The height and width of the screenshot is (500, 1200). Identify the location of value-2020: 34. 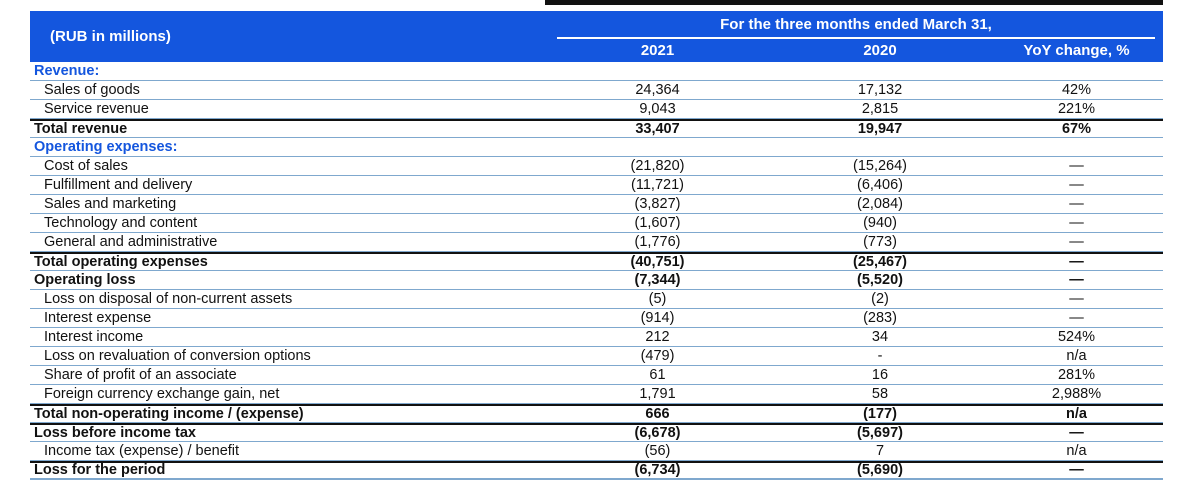
(880, 336).